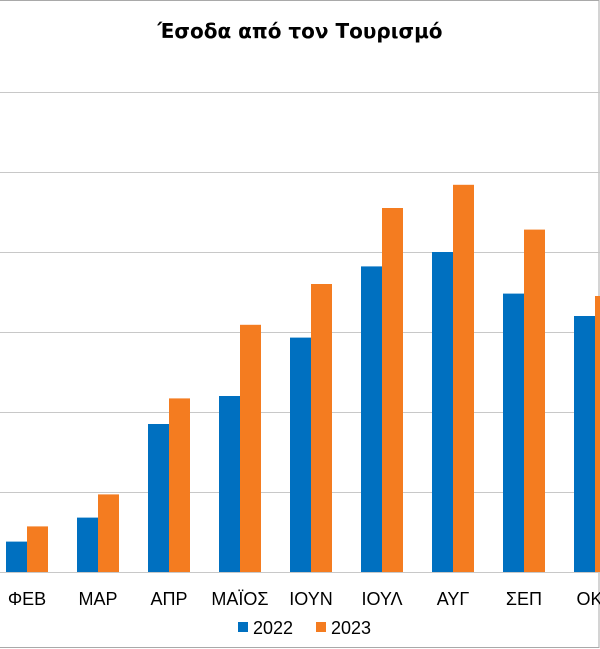  Describe the element at coordinates (168, 599) in the screenshot. I see `x-tick-label: ΑΠΡ` at that location.